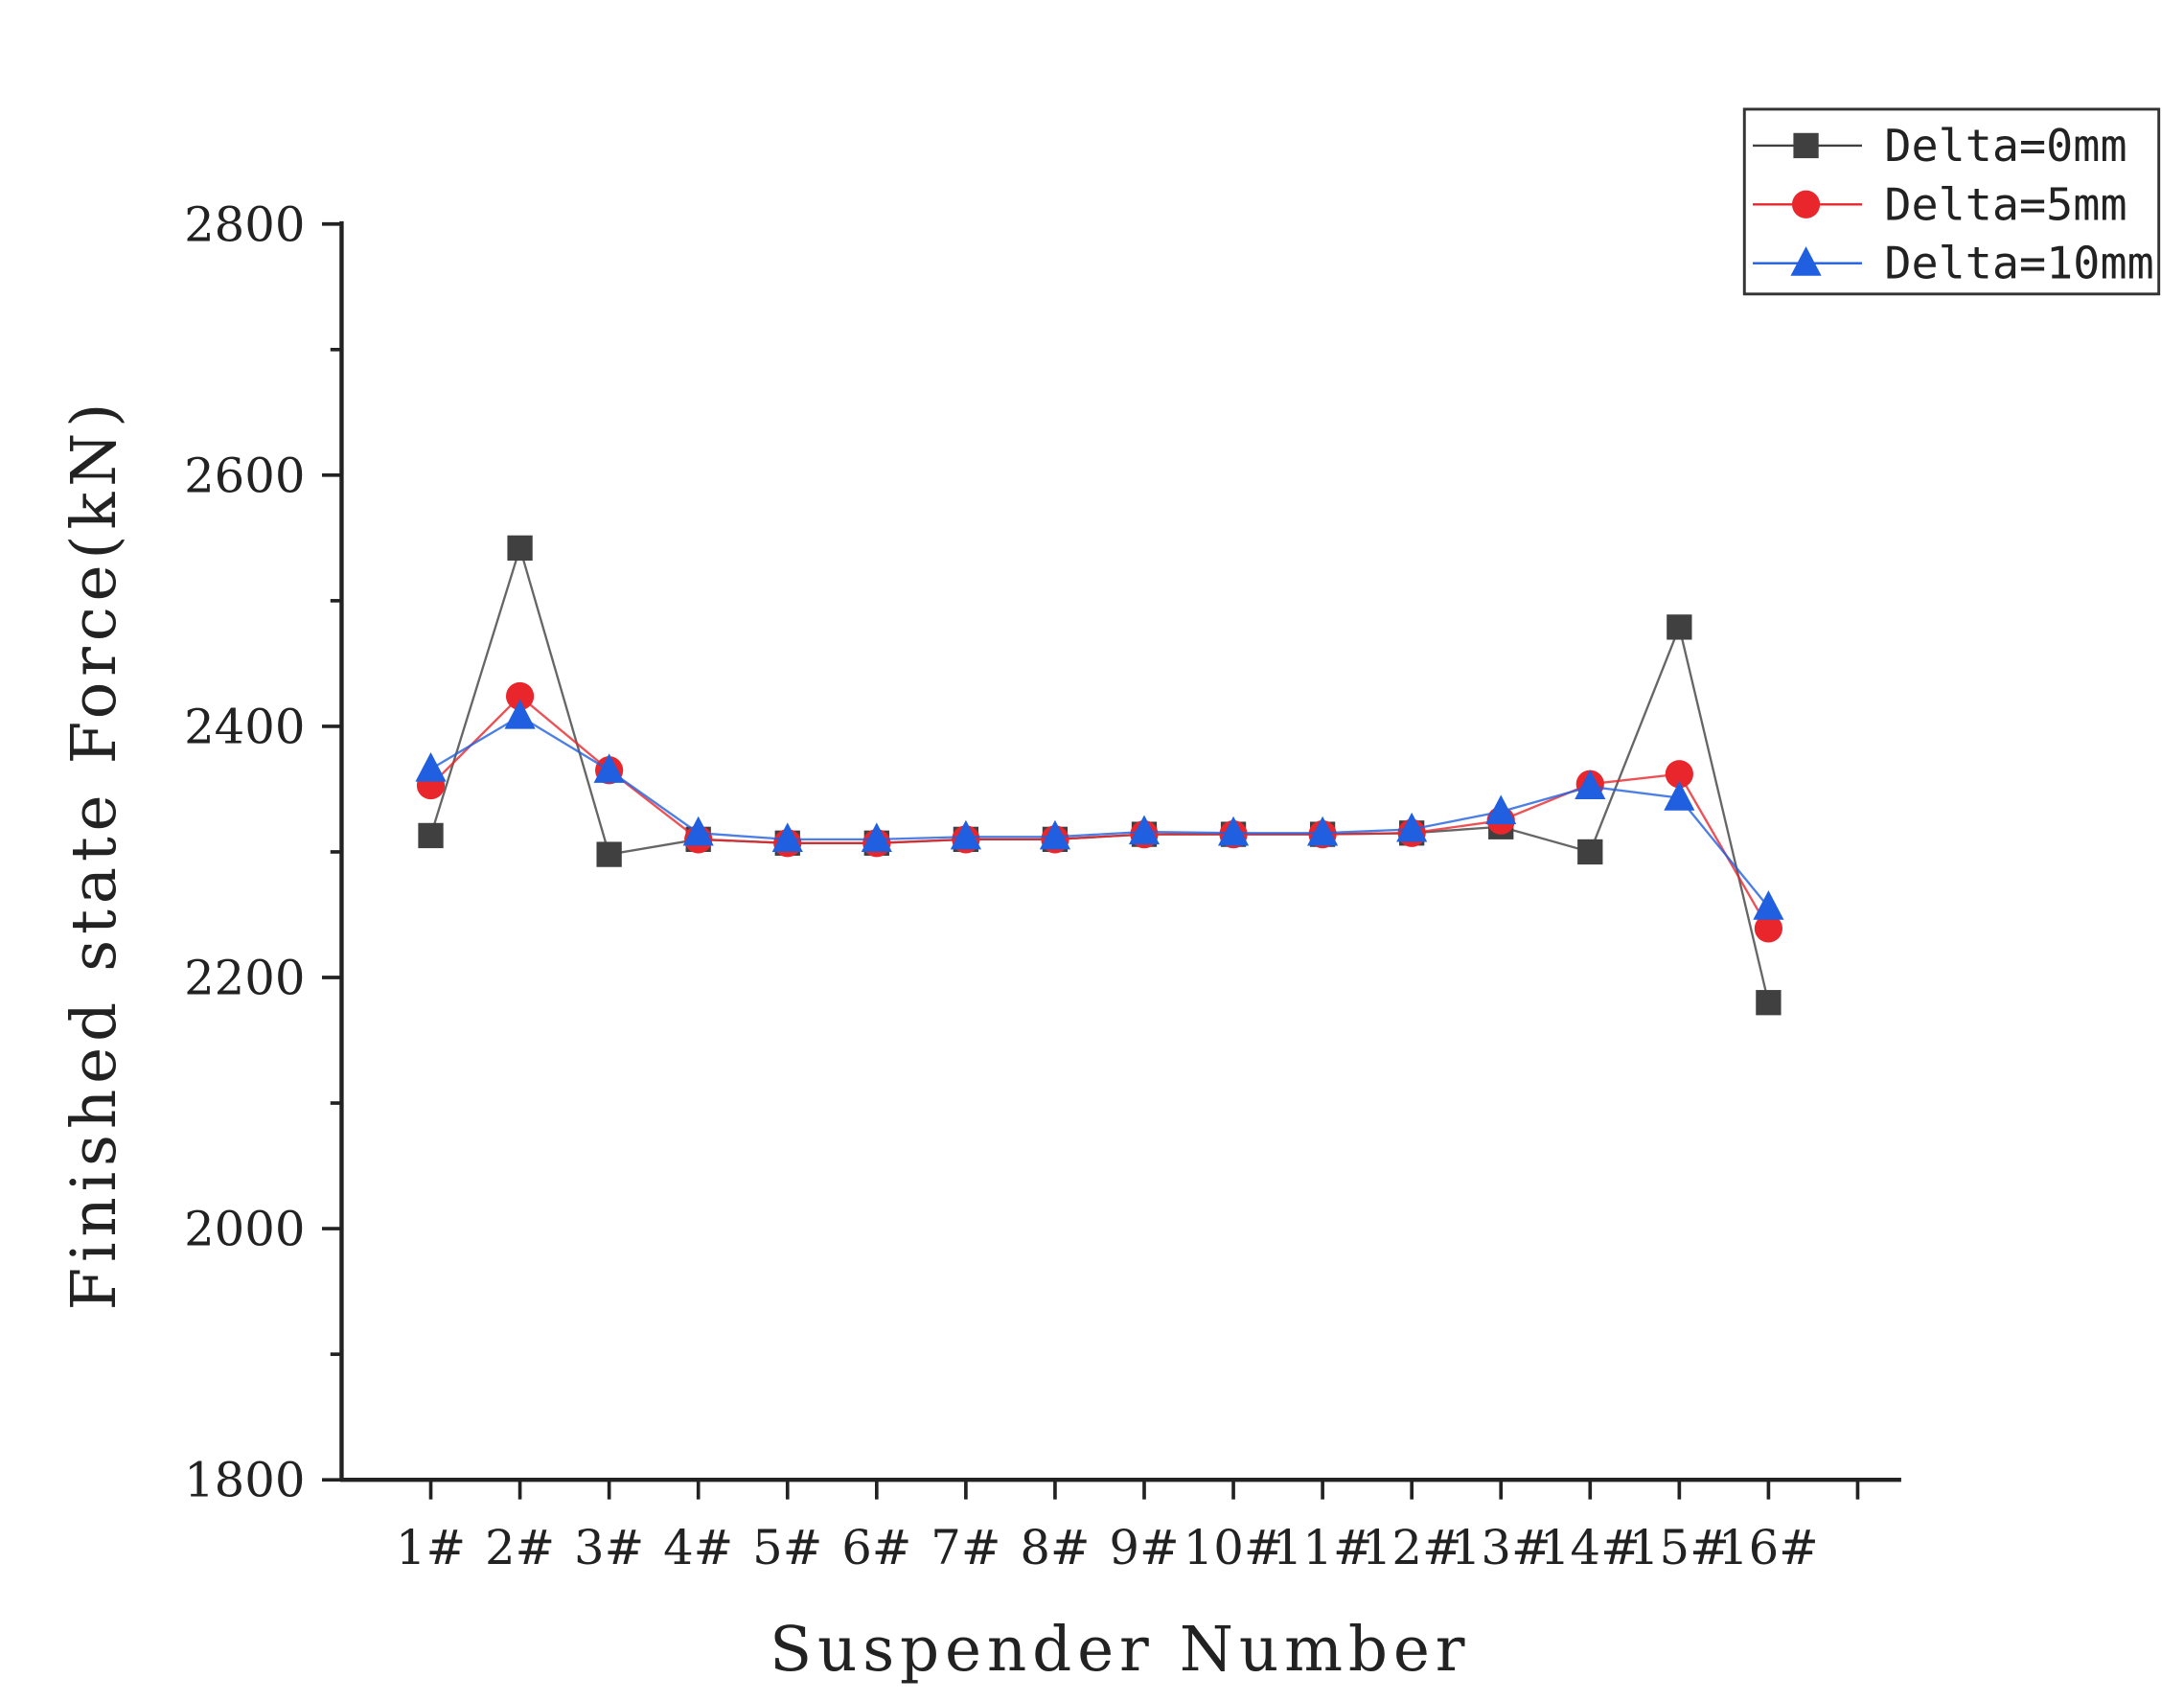 The height and width of the screenshot is (1701, 2184). I want to click on legend-item: Delta=0mm, so click(1940, 146).